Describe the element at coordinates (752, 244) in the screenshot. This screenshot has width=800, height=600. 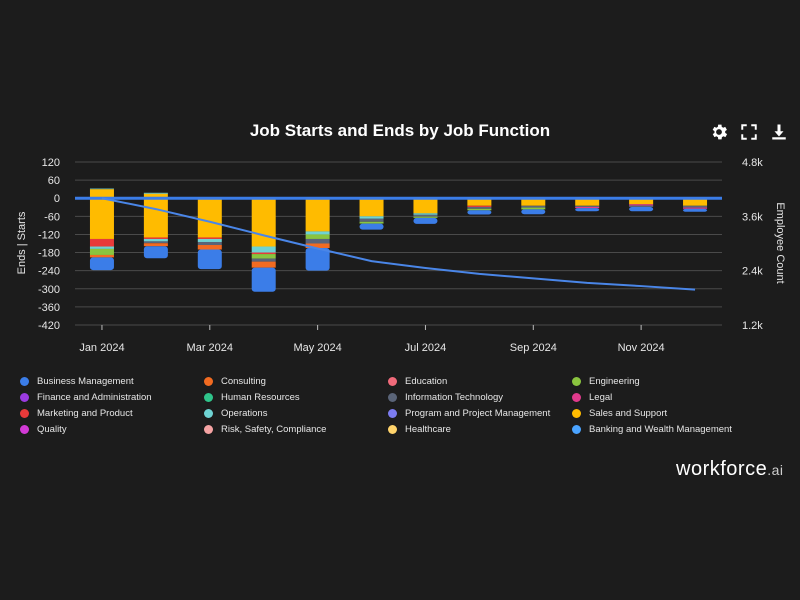
I see `y2-axis: 4.8k 3.6k 2.4k 1.2k` at that location.